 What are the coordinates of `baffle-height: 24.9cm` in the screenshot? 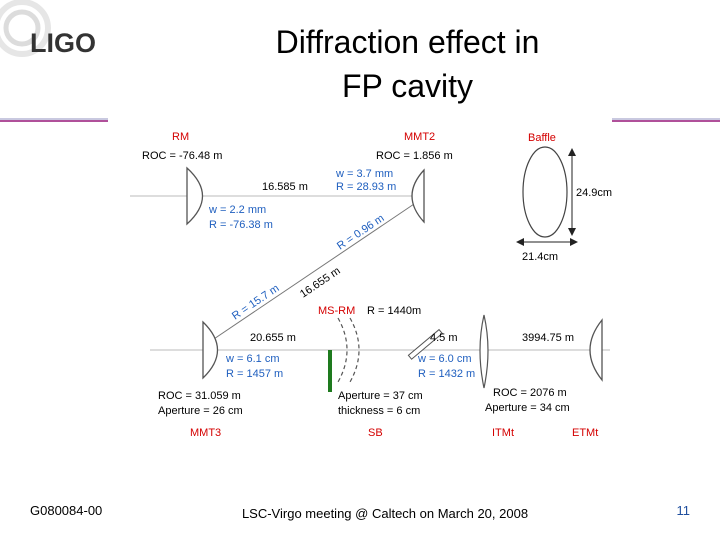 It's located at (594, 193).